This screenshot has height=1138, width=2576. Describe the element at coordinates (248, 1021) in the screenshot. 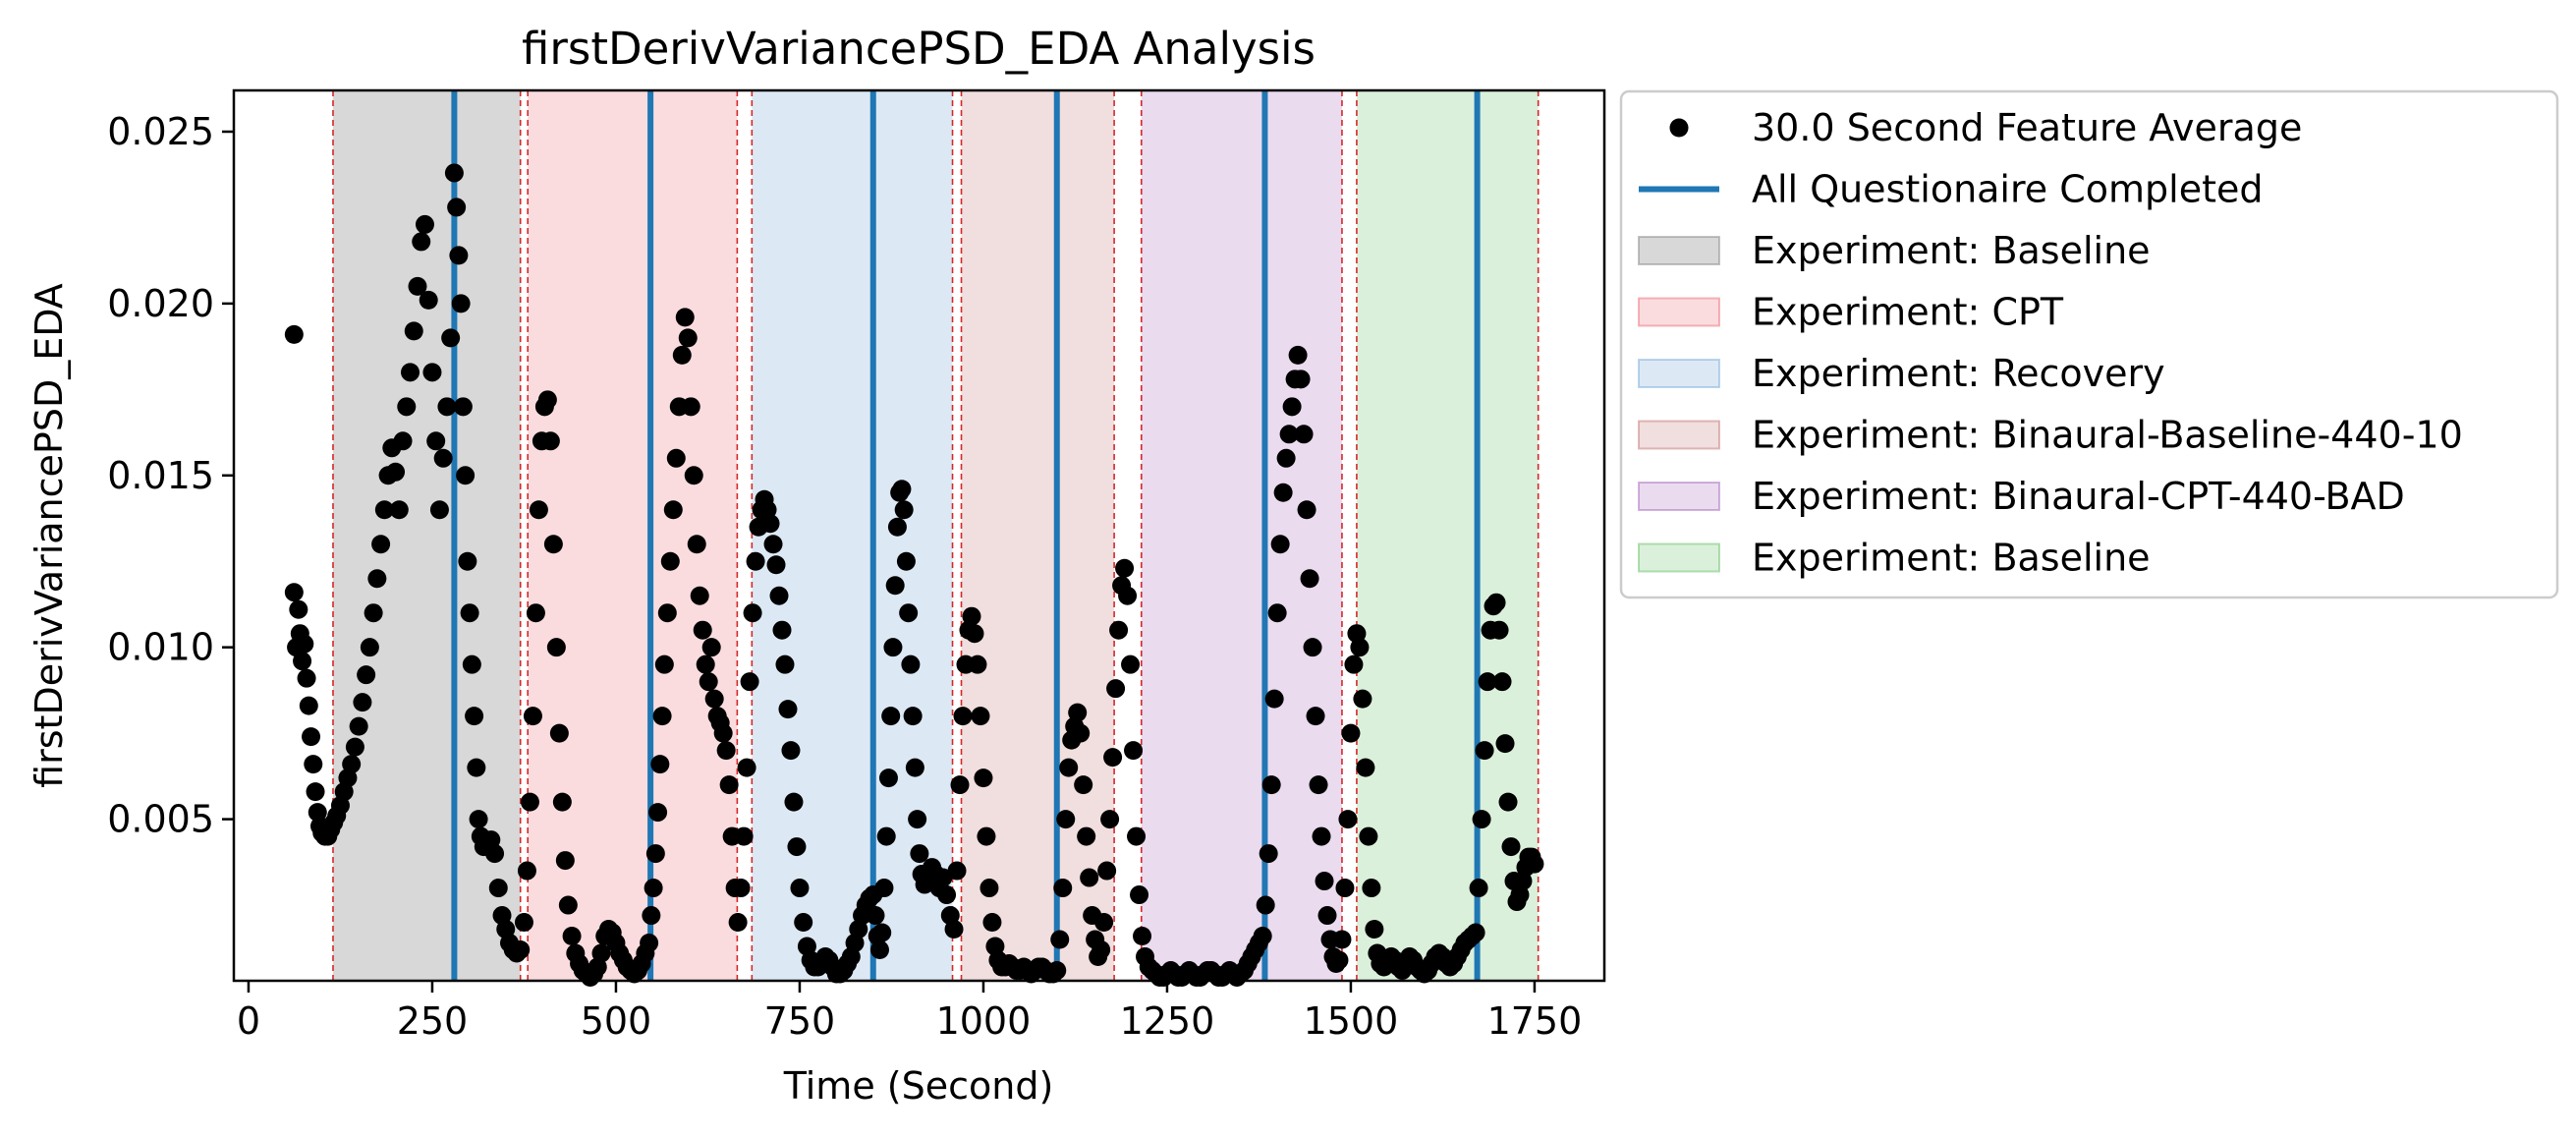

I see `x-tick-label: 0` at that location.